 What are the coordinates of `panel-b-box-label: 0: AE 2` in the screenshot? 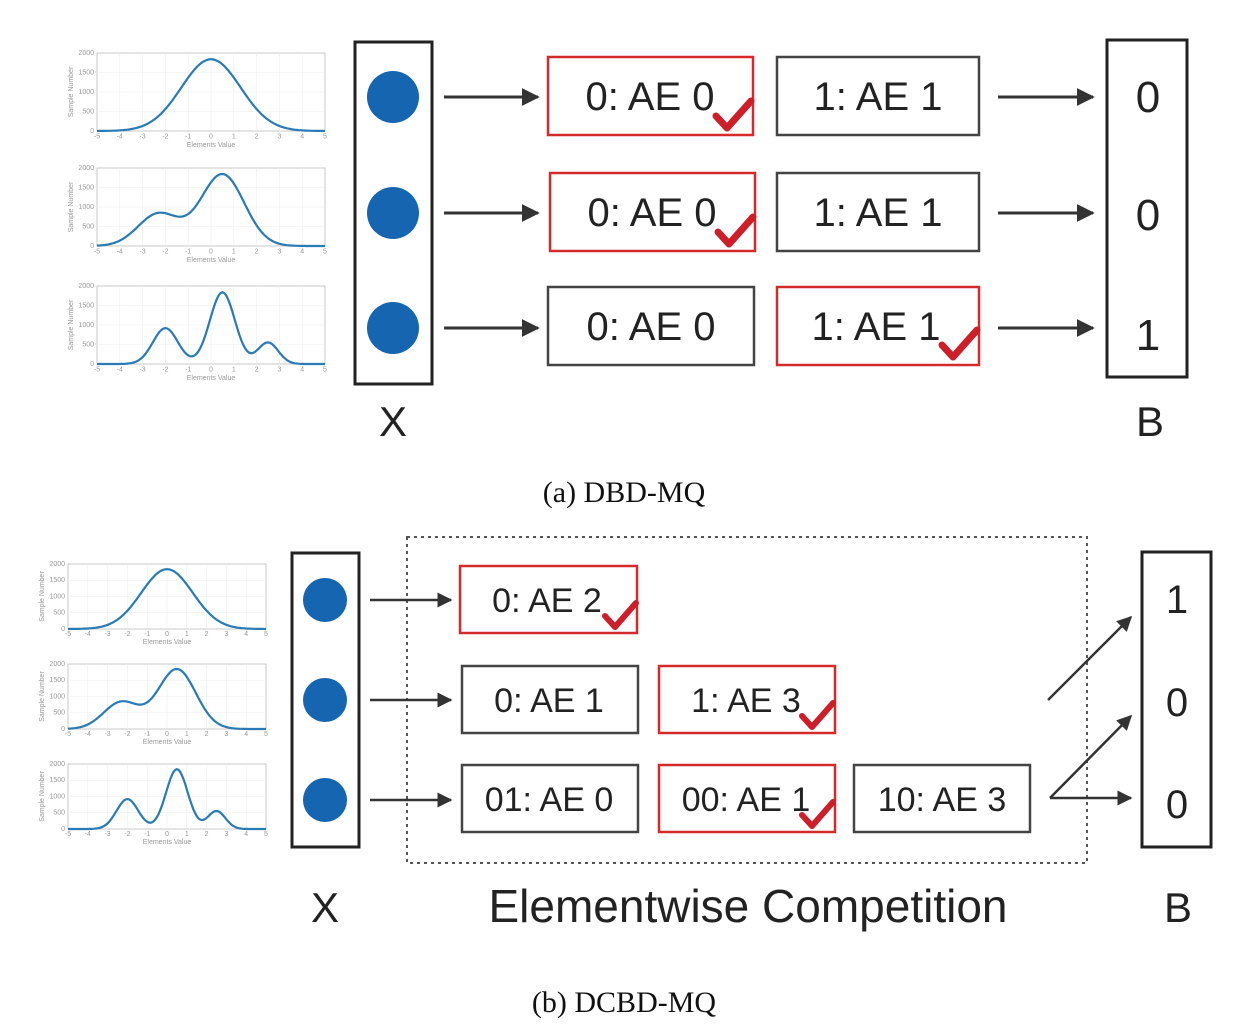 It's located at (547, 601).